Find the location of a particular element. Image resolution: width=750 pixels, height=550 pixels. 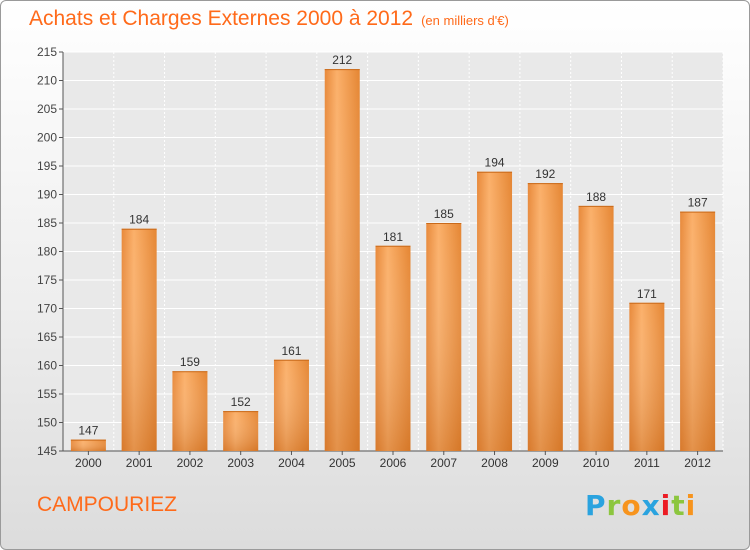

data-label: 188 is located at coordinates (596, 197).